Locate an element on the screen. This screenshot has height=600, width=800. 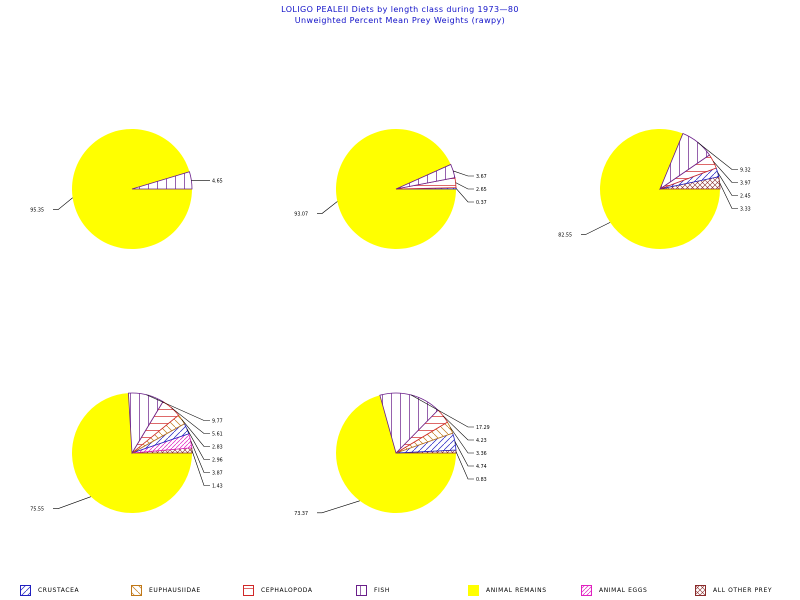
slice-value-label: 3.33 is located at coordinates (745, 210).